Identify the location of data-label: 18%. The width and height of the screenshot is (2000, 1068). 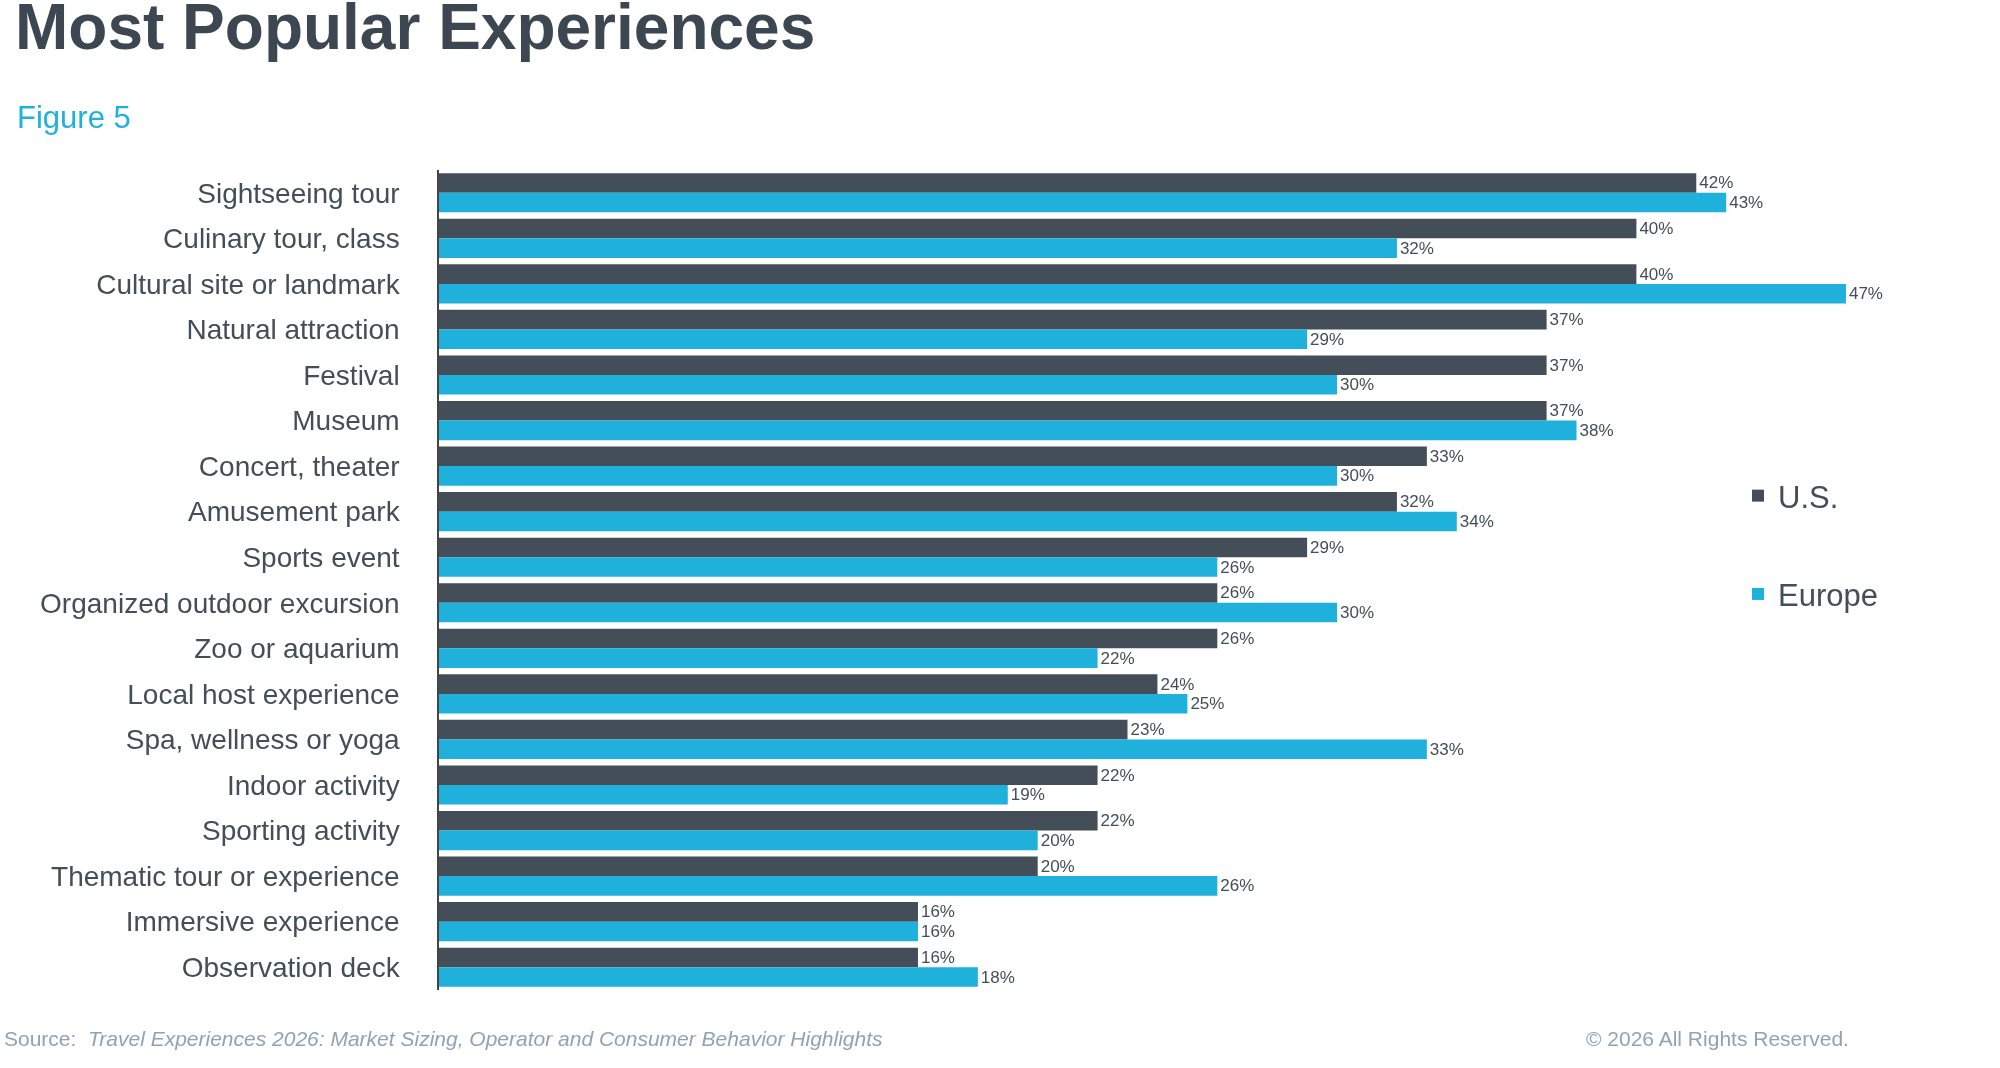
(997, 977).